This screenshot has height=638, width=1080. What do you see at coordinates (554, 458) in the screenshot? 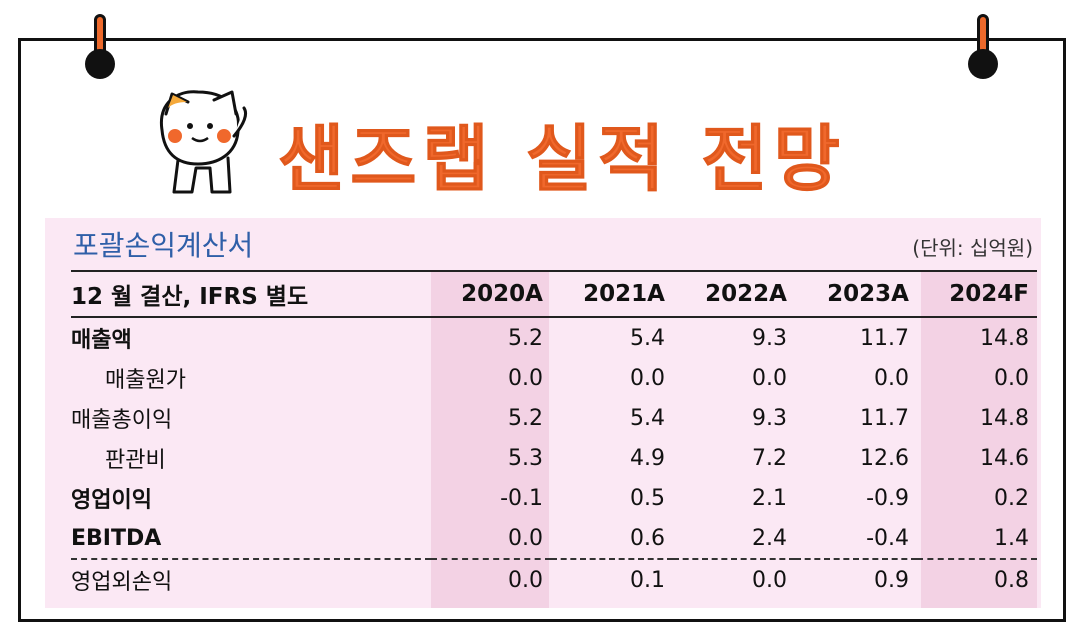
I see `table-row: 판관비 5.3 4.9 7.2 12.6 14.6` at bounding box center [554, 458].